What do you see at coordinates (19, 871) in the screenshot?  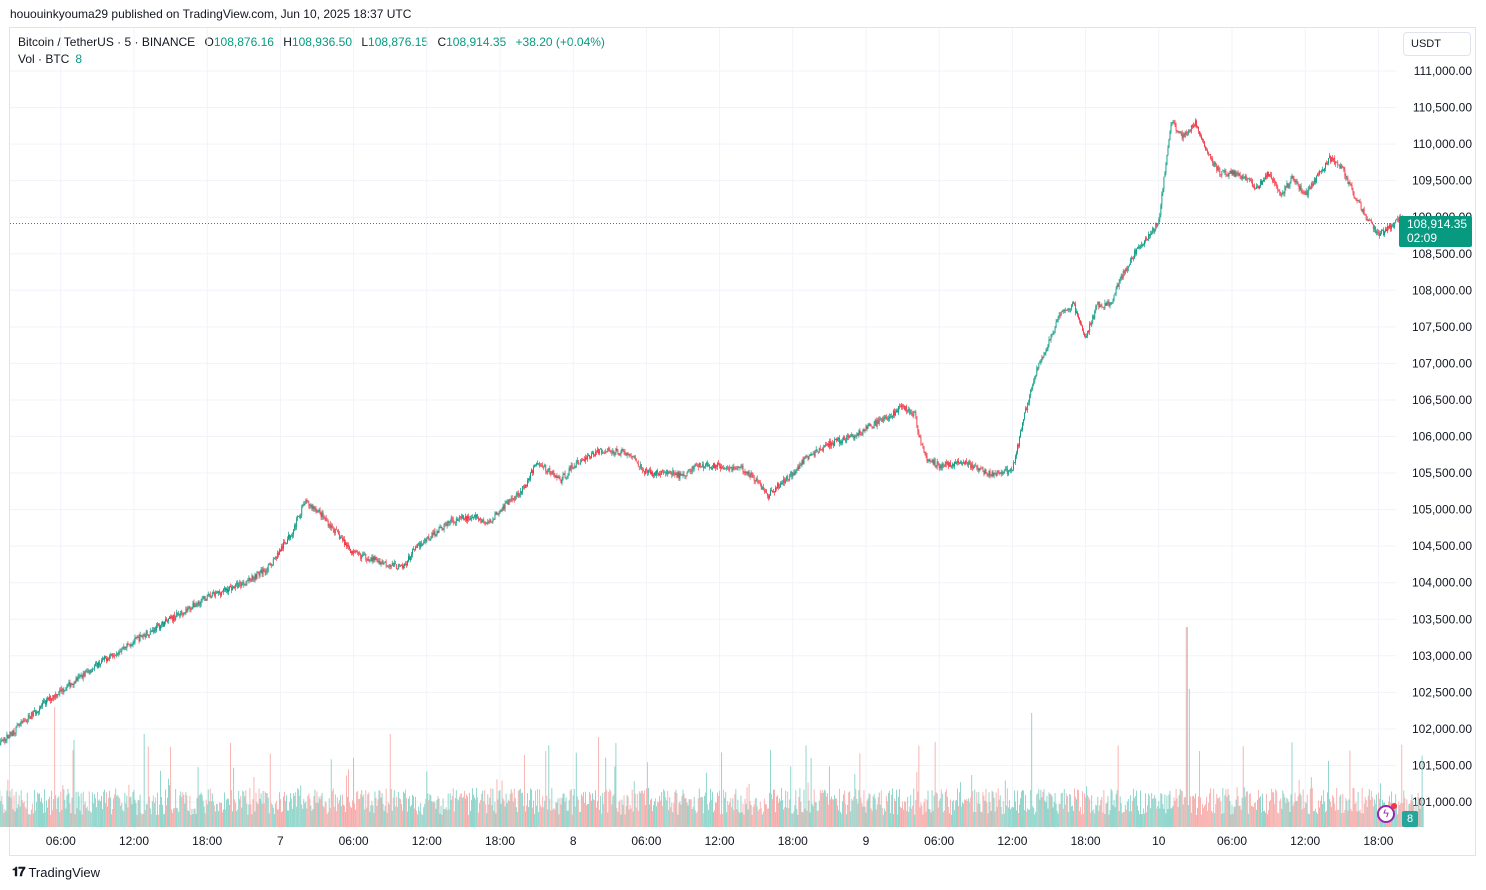 I see `tradingview-logo-icon: 𝟏𝟕` at bounding box center [19, 871].